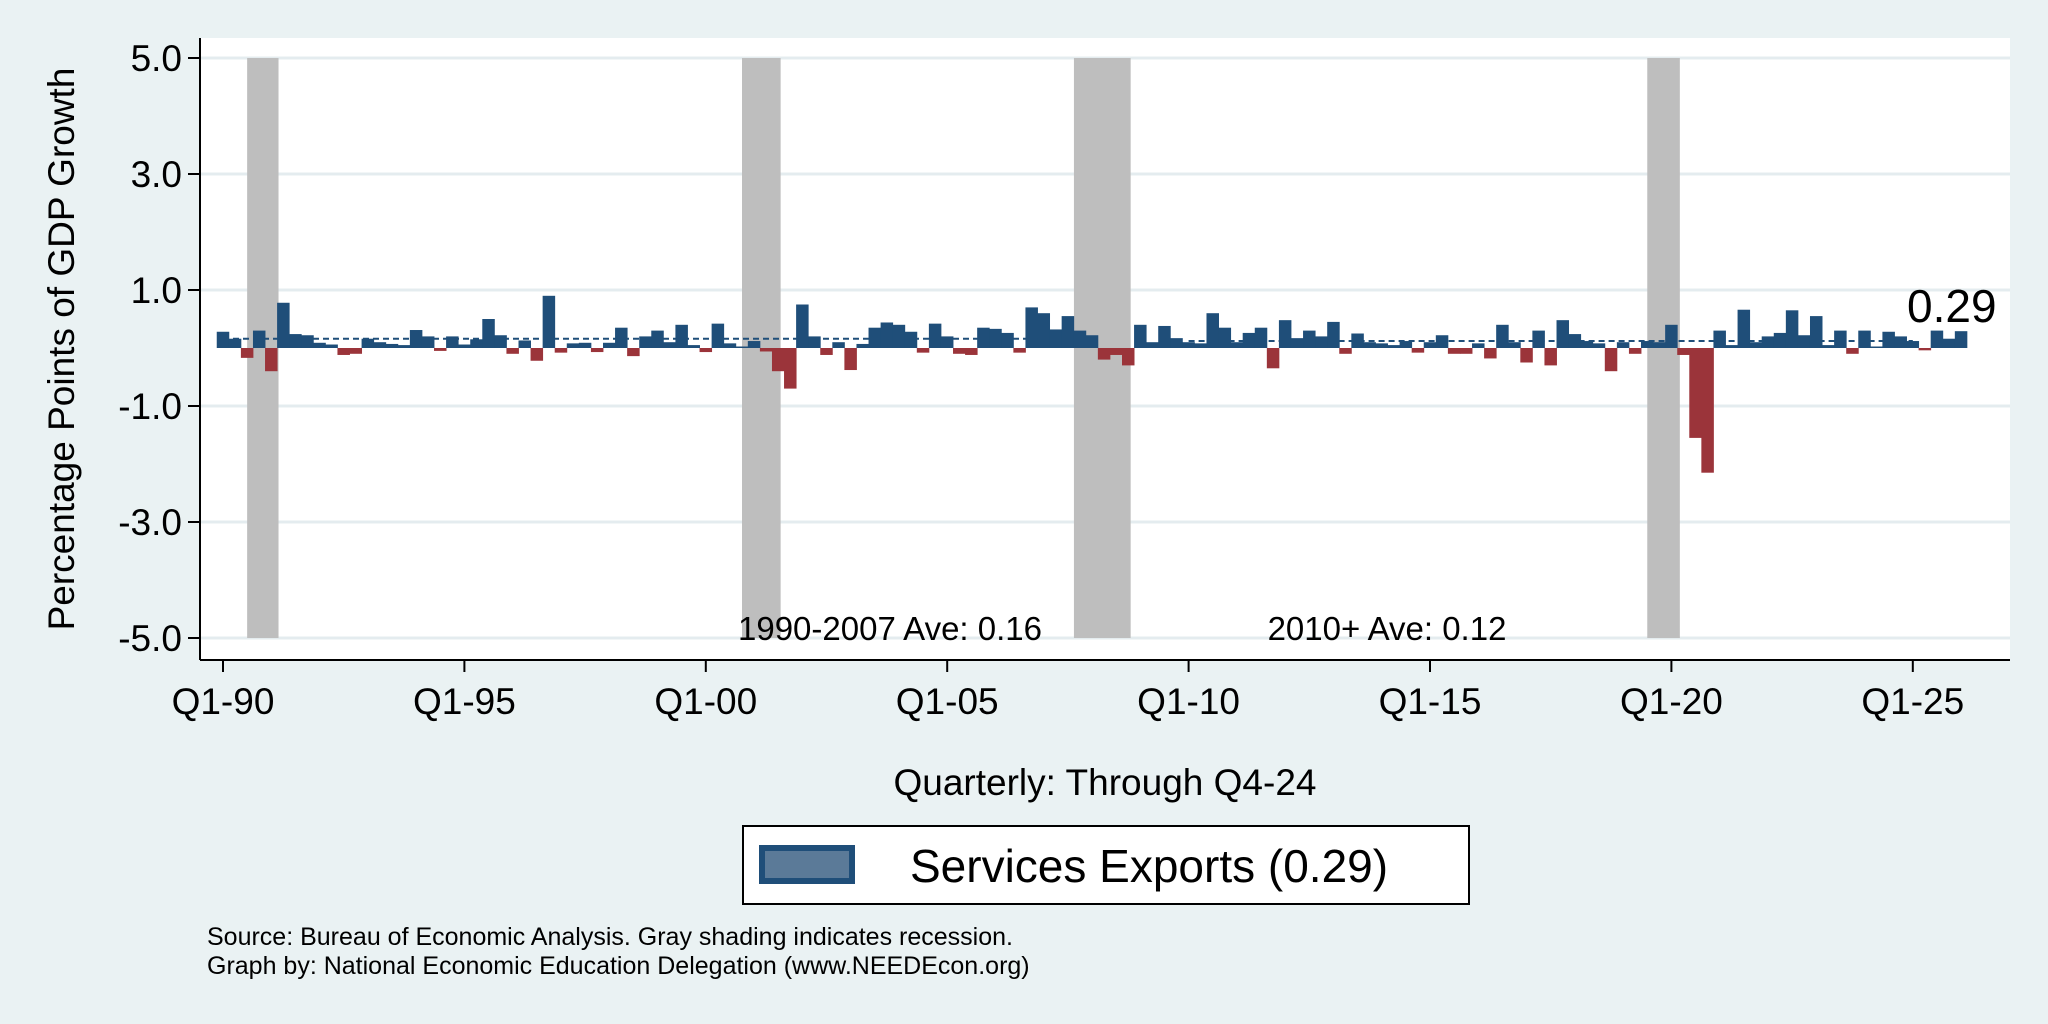 The image size is (2048, 1024). What do you see at coordinates (1188, 701) in the screenshot?
I see `x-tick-label: Q1-10` at bounding box center [1188, 701].